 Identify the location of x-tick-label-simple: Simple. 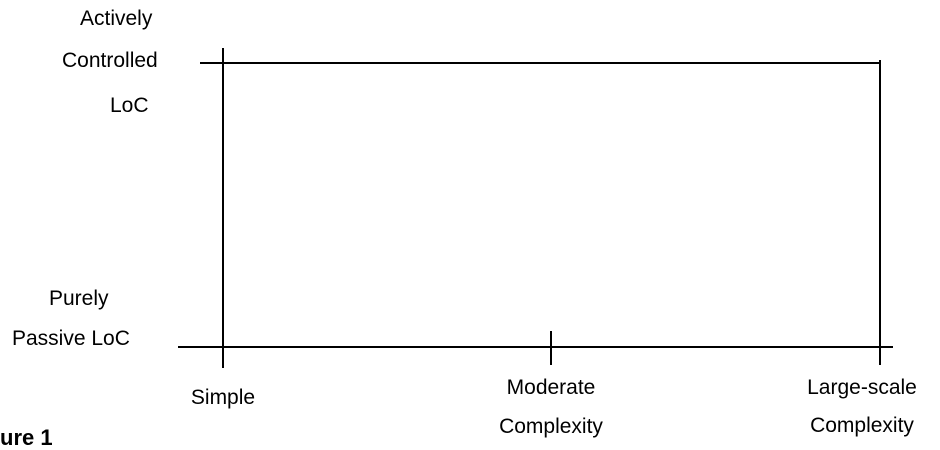
(223, 397).